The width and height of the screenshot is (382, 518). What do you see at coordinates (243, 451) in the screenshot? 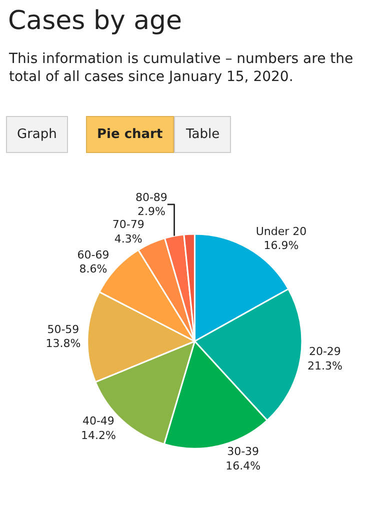
I see `slice-label: 30-39` at bounding box center [243, 451].